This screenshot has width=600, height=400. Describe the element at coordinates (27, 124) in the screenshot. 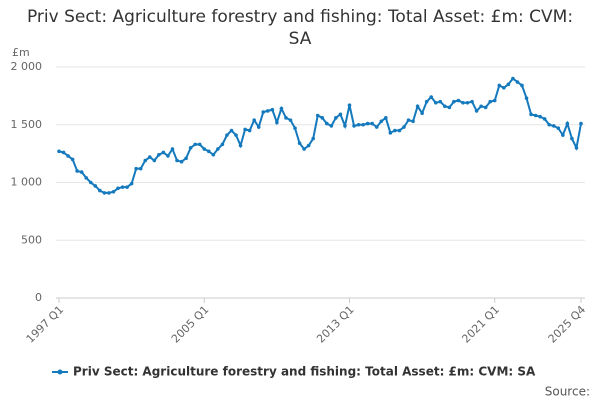

I see `y-tick-label: 1 500` at that location.